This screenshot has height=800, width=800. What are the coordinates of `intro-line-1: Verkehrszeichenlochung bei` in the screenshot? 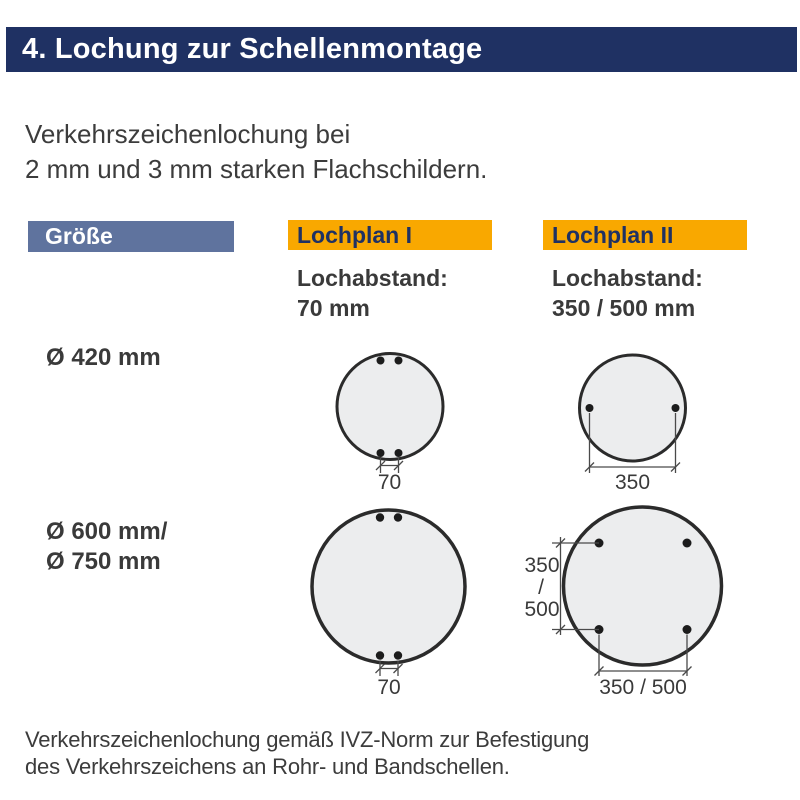 It's located at (188, 134).